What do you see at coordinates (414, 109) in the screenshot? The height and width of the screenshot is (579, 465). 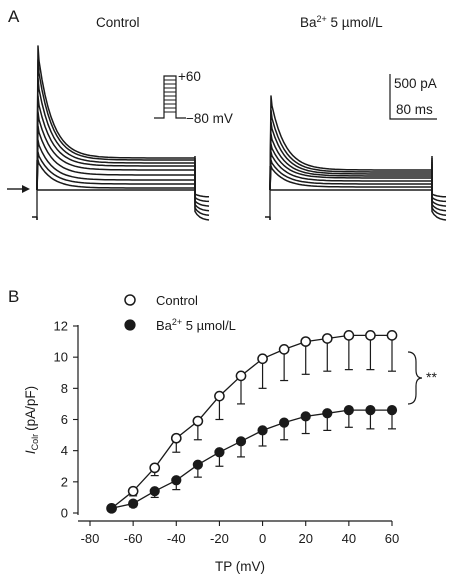 I see `scale-time-label: 80 ms` at bounding box center [414, 109].